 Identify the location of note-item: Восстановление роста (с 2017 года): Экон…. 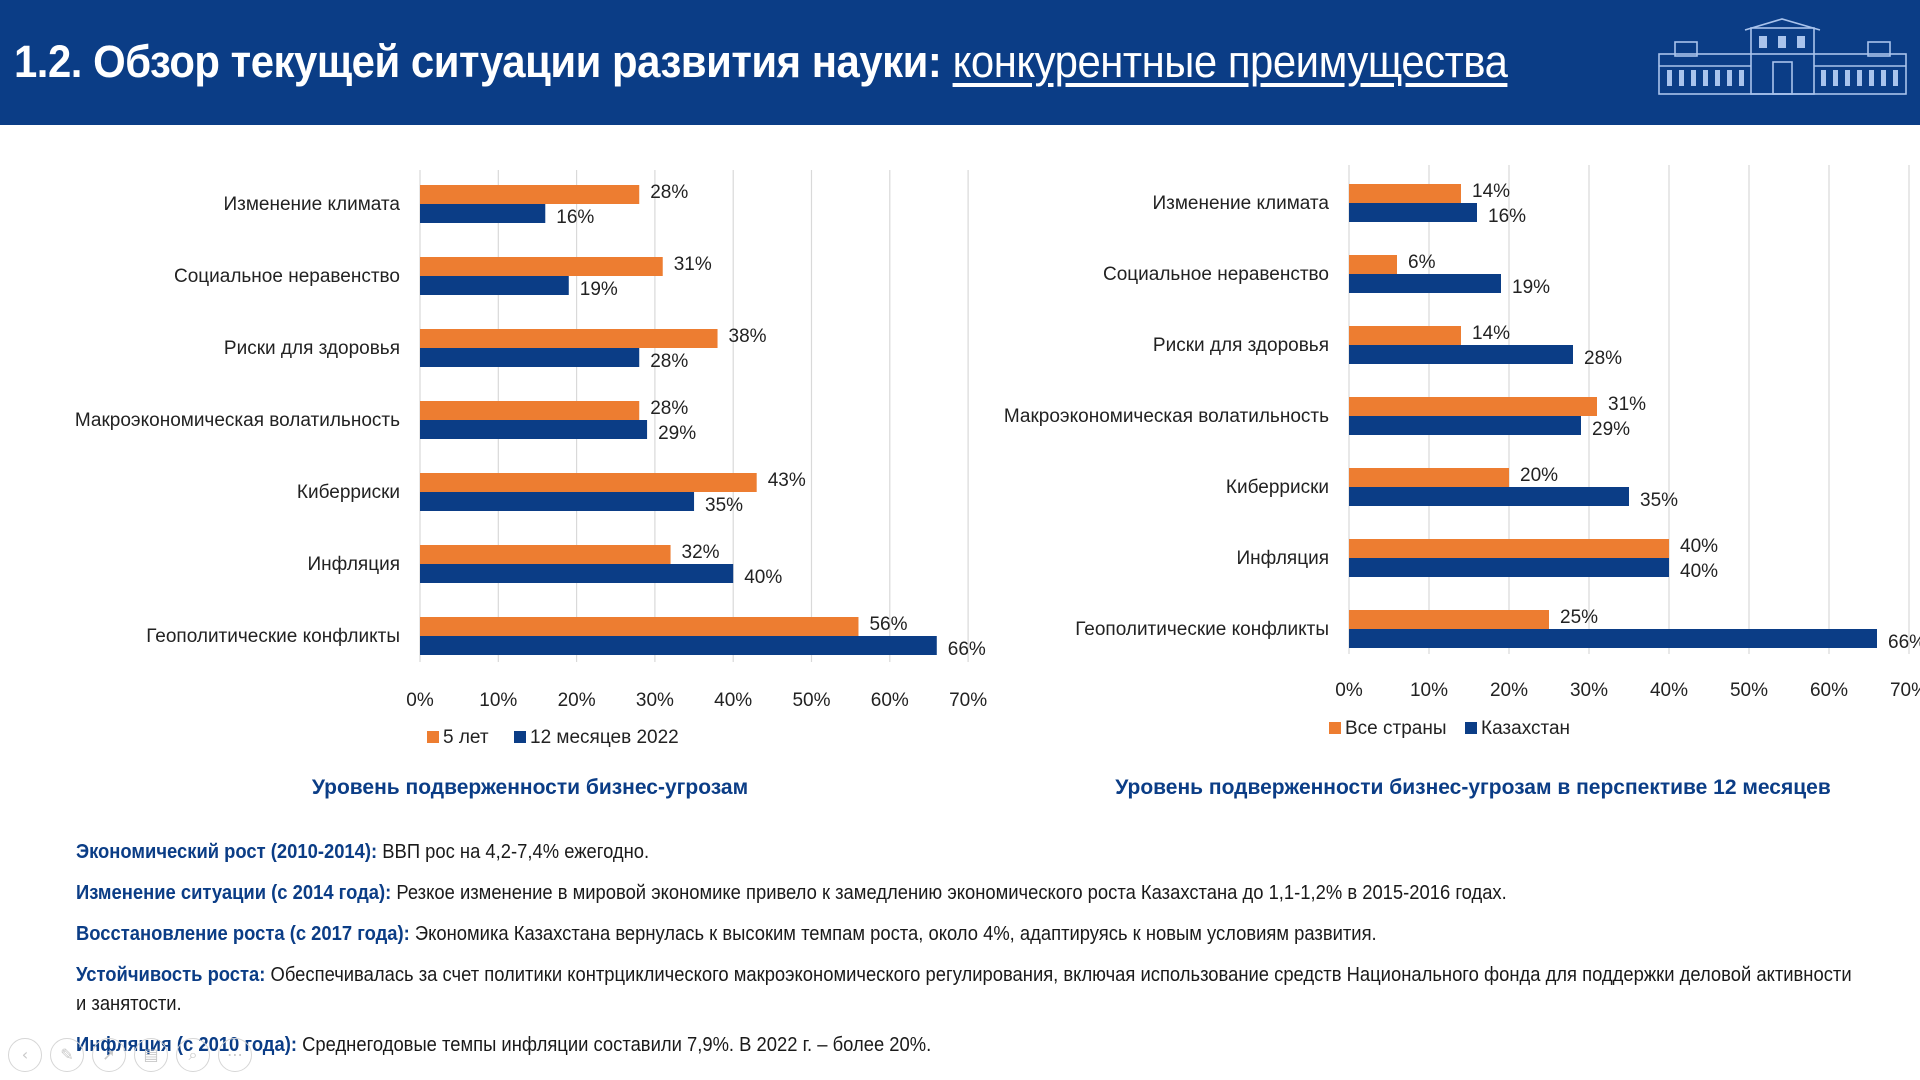
(966, 934).